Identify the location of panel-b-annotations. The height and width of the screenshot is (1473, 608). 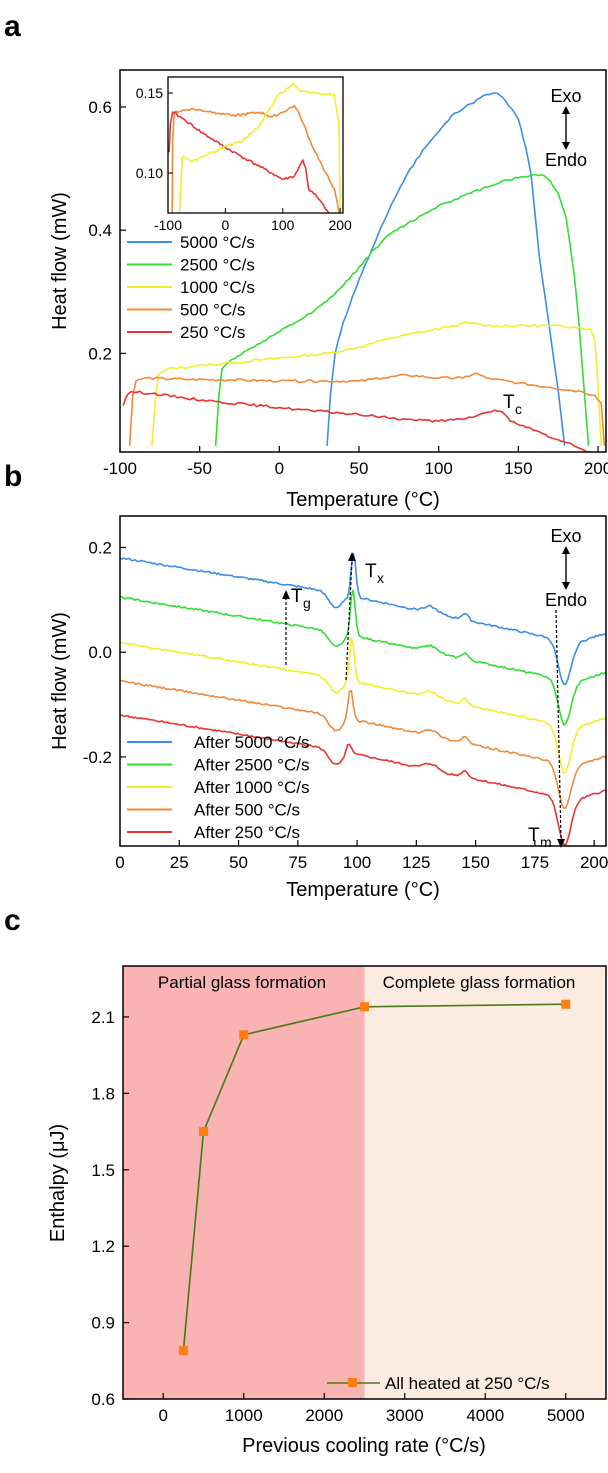
(423, 700).